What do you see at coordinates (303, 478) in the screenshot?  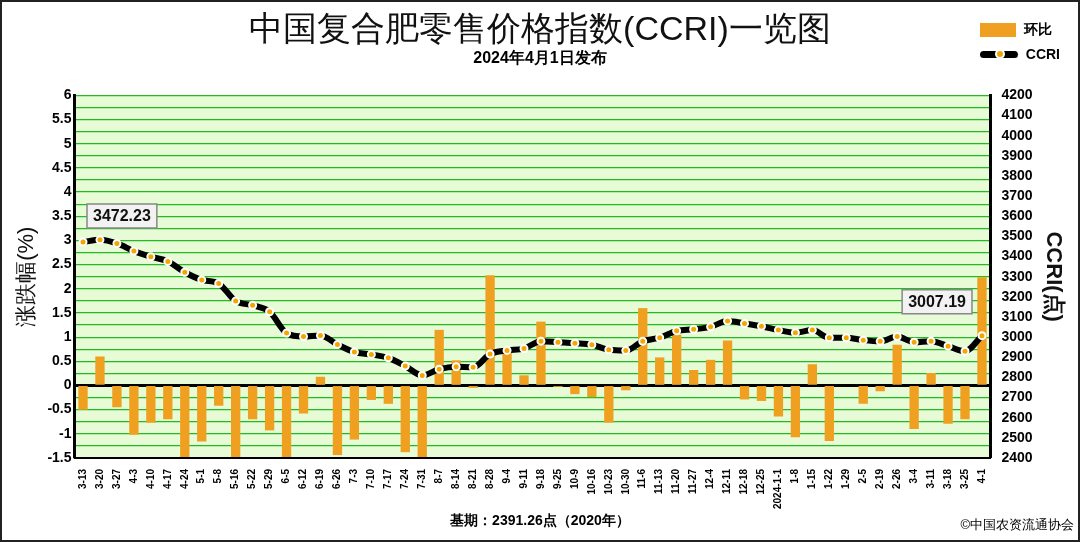 I see `x-tick-label: 6-12` at bounding box center [303, 478].